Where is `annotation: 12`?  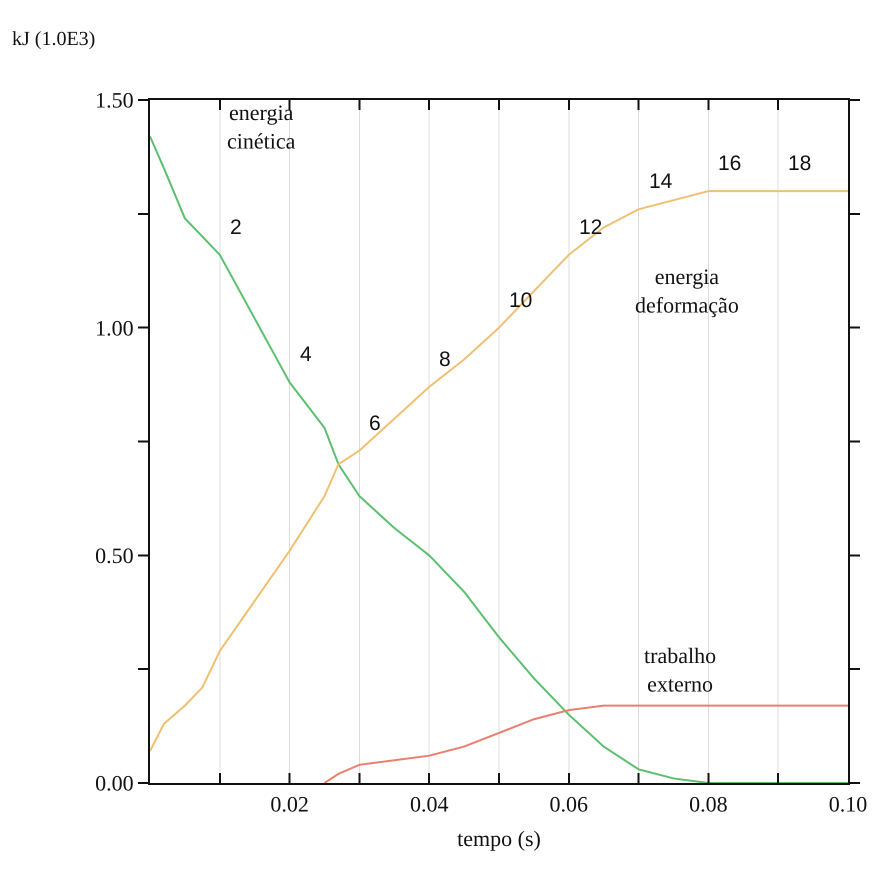
annotation: 12 is located at coordinates (590, 227).